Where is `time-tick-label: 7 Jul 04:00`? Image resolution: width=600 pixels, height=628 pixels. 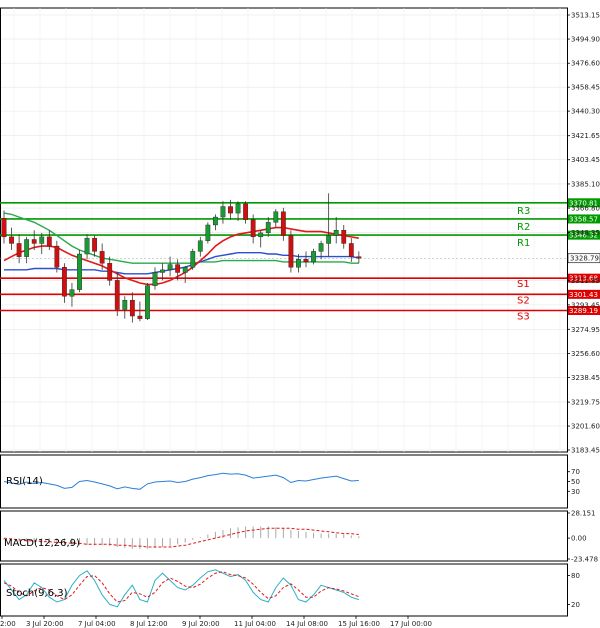 time-tick-label: 7 Jul 04:00 is located at coordinates (97, 624).